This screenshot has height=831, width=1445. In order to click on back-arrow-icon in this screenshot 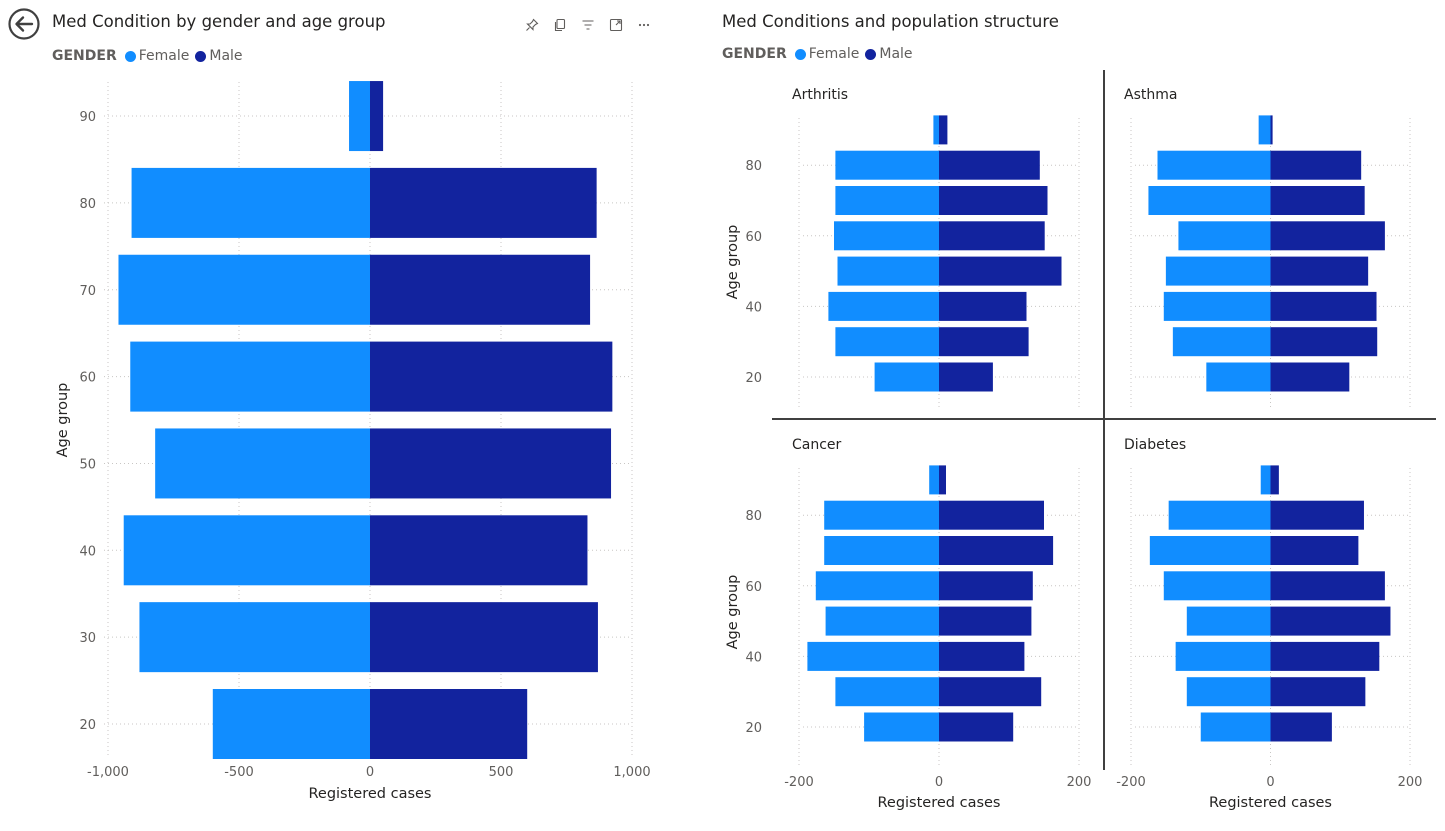, I will do `click(24, 24)`.